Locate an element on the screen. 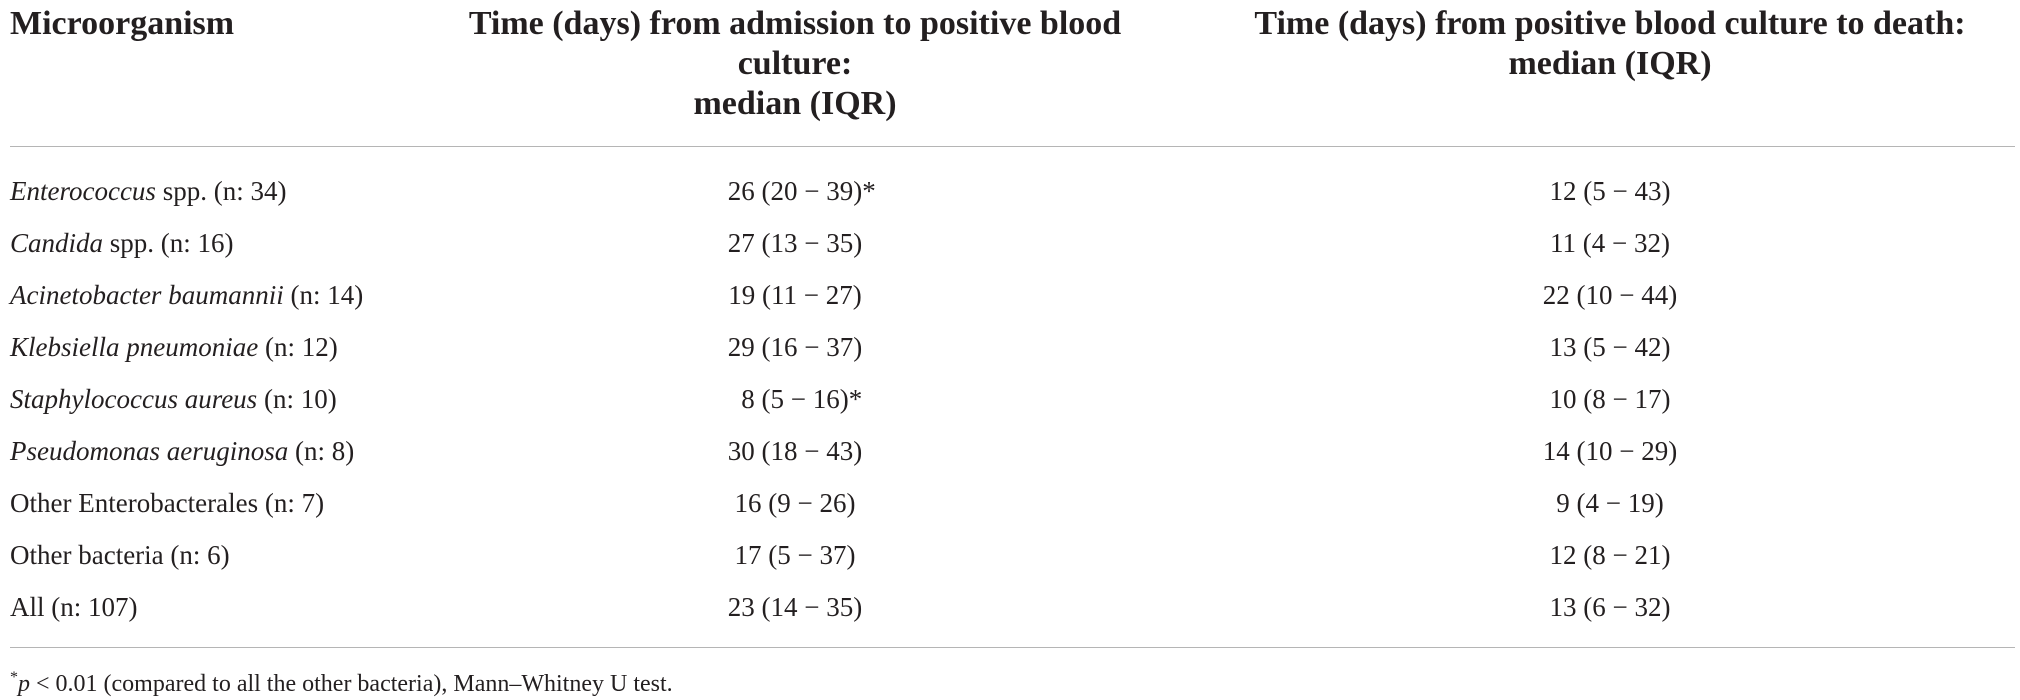  culture-to-death-cell: 9 (4 − 19) is located at coordinates (1610, 503).